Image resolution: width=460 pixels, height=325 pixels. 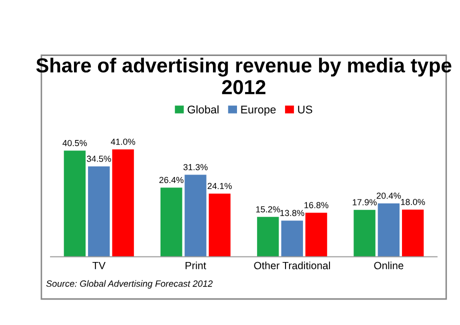 What do you see at coordinates (292, 266) in the screenshot?
I see `x-tick-label: Other Traditional` at bounding box center [292, 266].